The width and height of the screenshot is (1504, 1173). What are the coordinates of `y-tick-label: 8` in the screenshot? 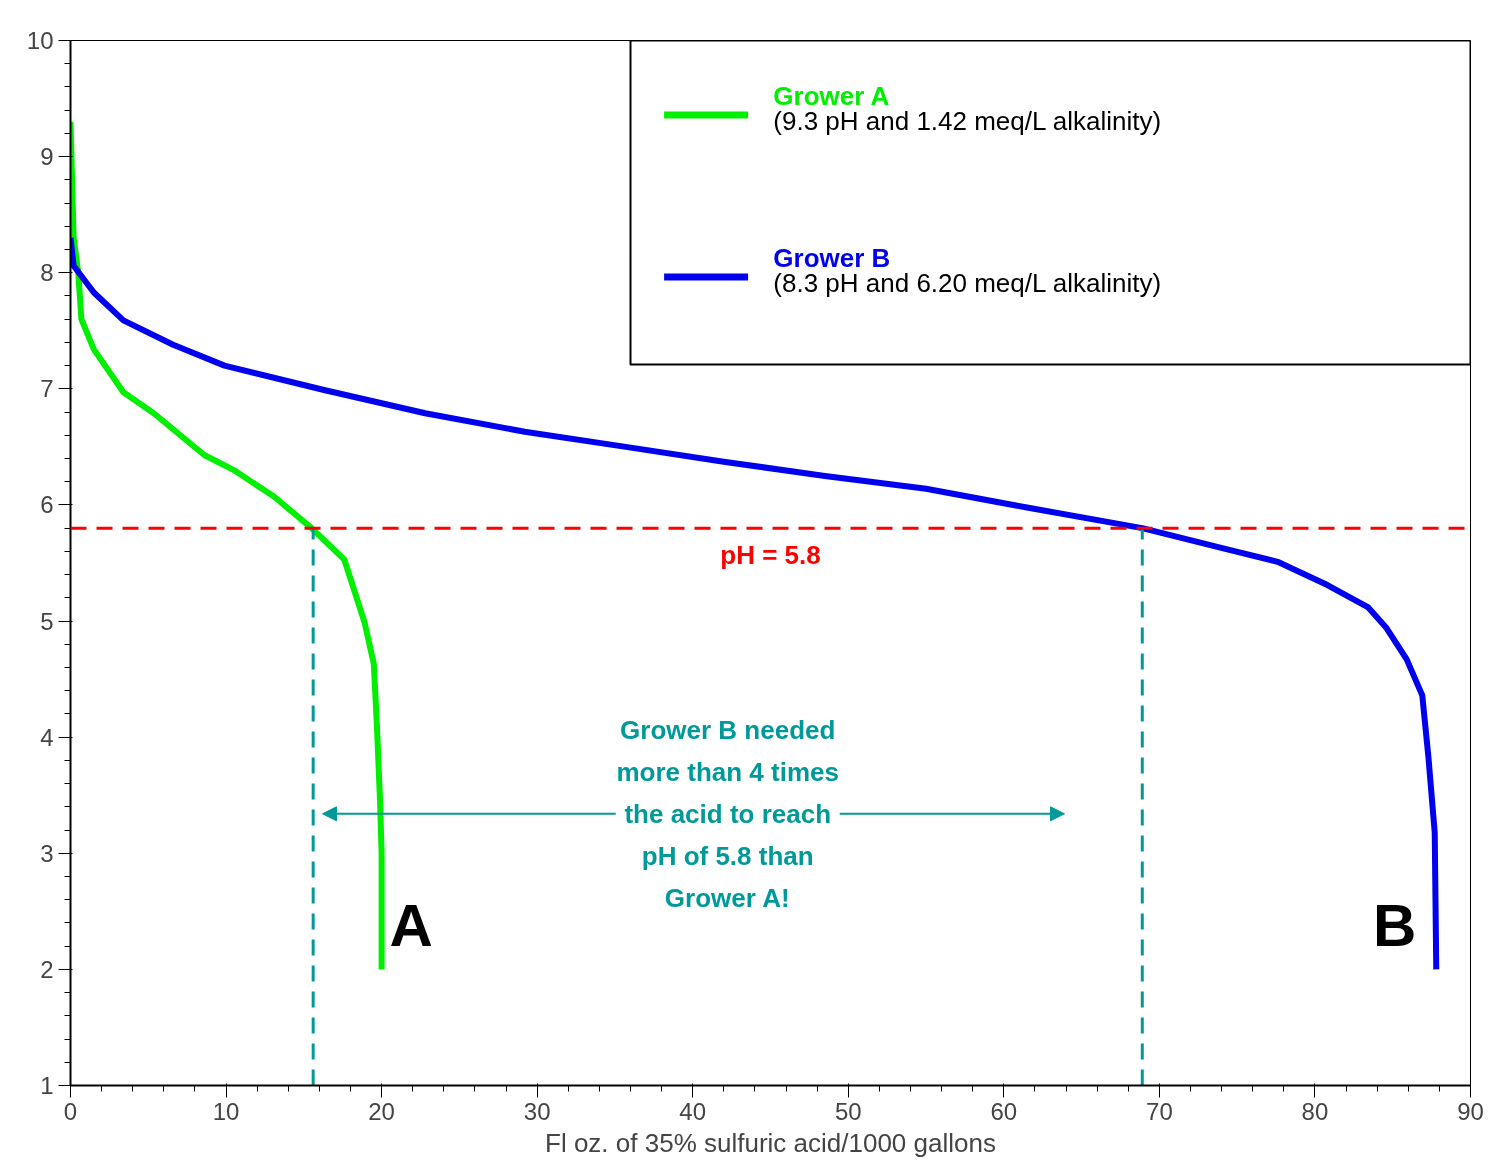 It's located at (47, 273).